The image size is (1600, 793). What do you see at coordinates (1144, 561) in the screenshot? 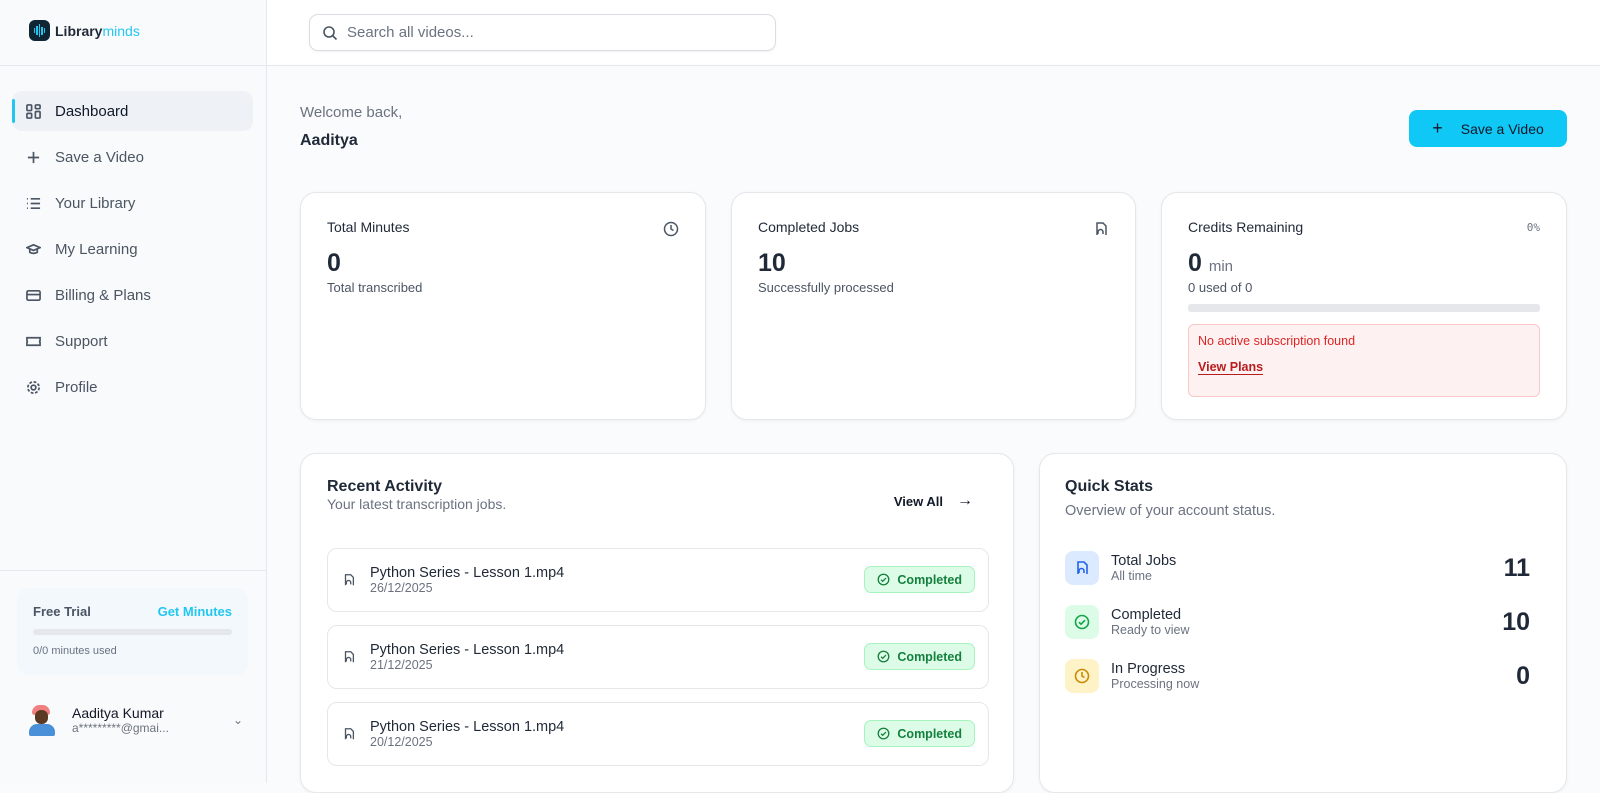
I see `quick-stat-label: Total Jobs` at bounding box center [1144, 561].